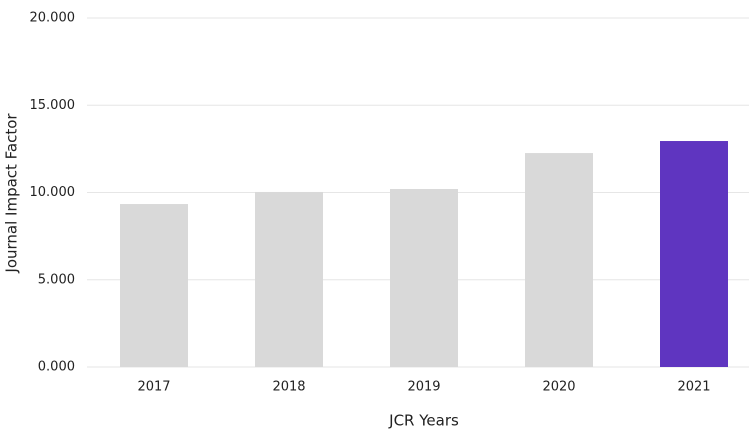 The width and height of the screenshot is (749, 438). Describe the element at coordinates (288, 387) in the screenshot. I see `x-tick-label: 2018` at that location.